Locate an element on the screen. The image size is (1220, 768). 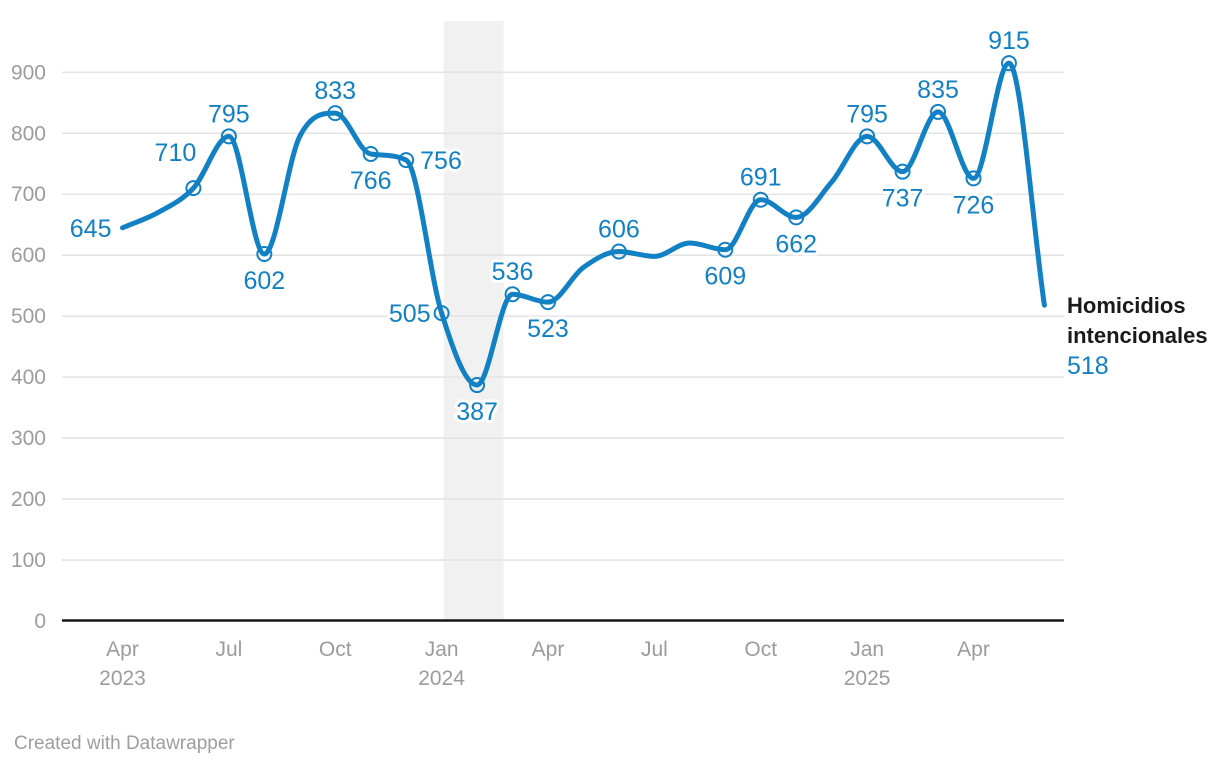
data-point-label: 505 is located at coordinates (410, 314).